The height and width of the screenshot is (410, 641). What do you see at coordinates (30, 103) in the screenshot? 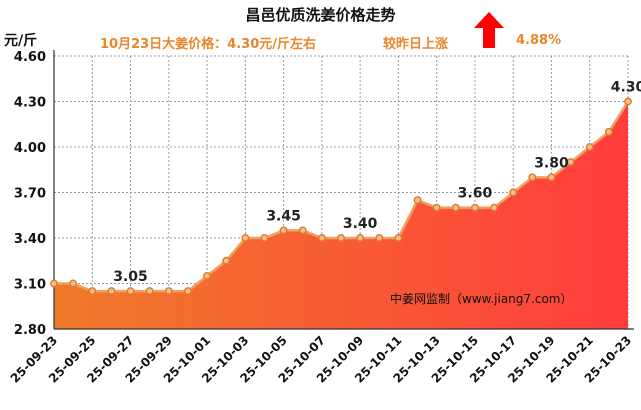
I see `y-tick-label: 4.30` at bounding box center [30, 103].